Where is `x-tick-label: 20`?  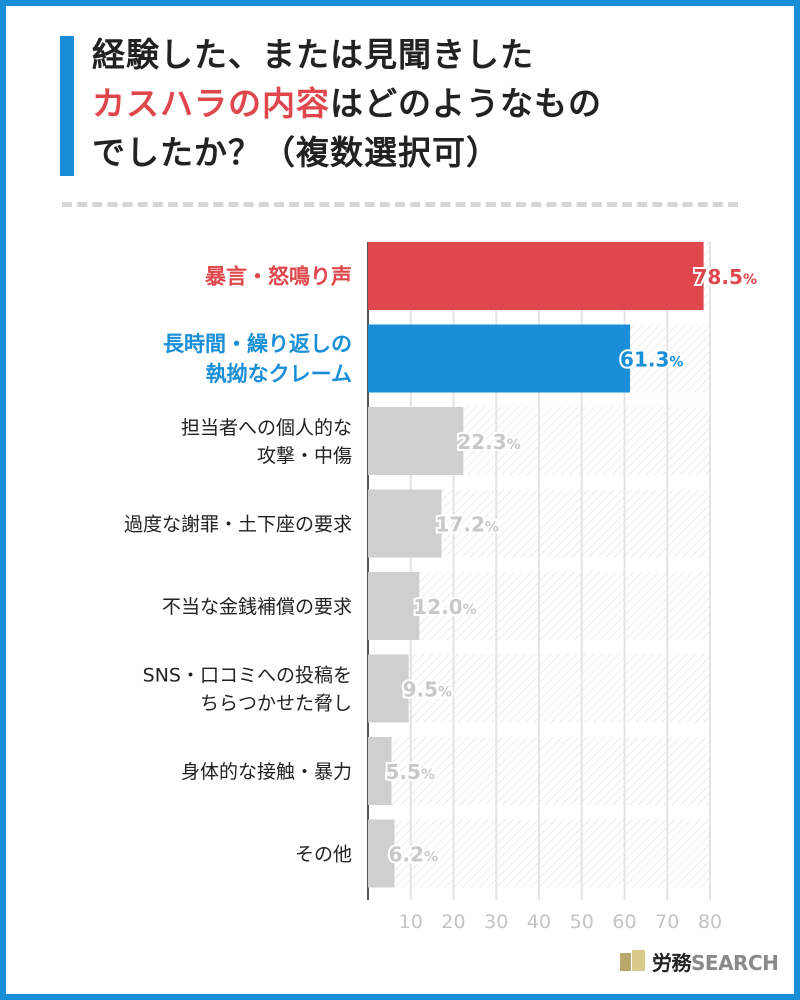 x-tick-label: 20 is located at coordinates (453, 922).